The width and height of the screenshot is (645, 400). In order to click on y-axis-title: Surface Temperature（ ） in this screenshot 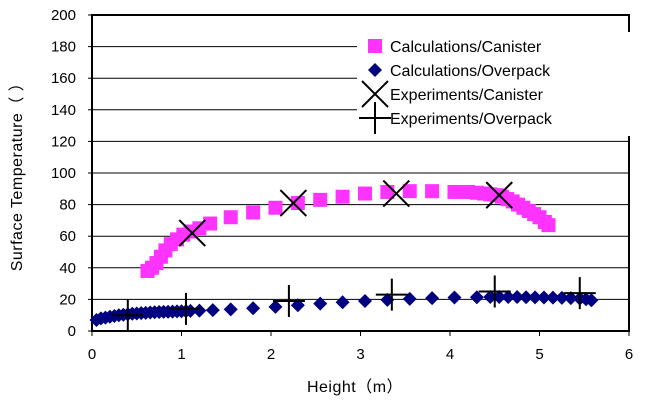, I will do `click(17, 173)`.